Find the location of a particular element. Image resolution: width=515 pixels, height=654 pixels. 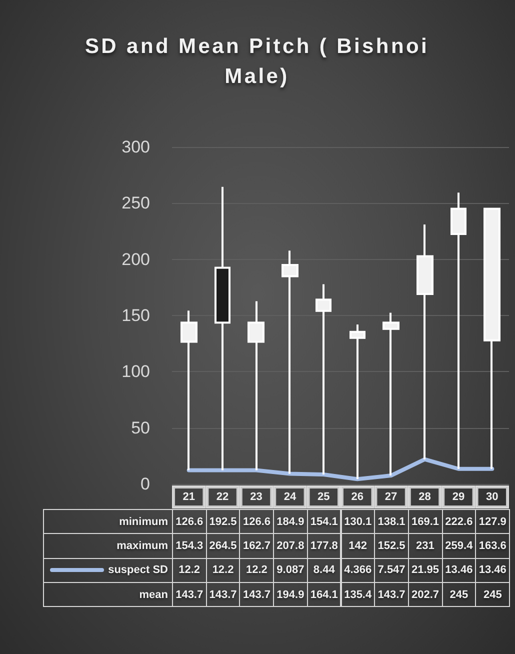

text: mean is located at coordinates (153, 594).